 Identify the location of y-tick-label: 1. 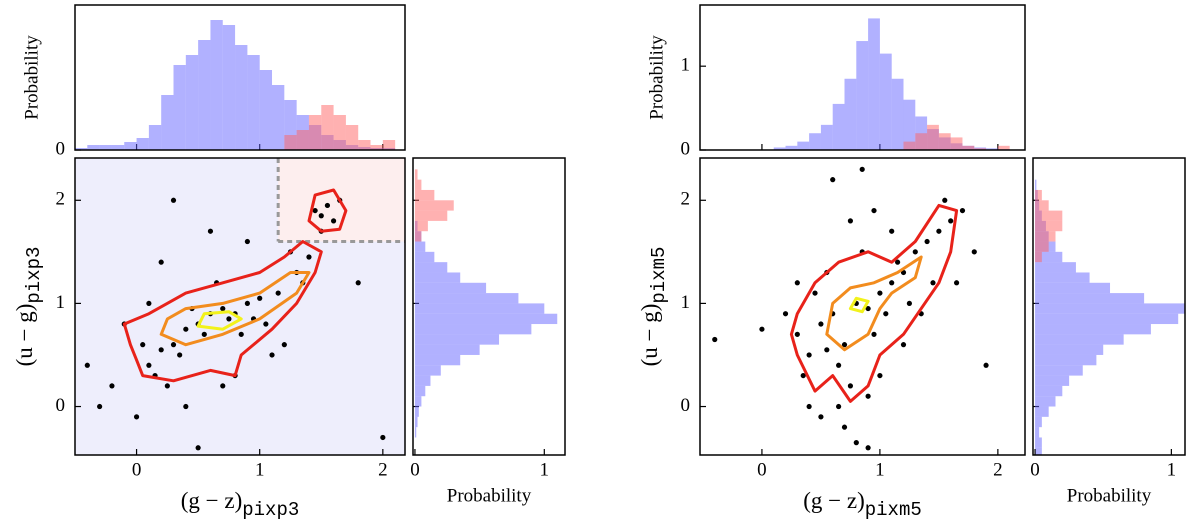
(686, 65).